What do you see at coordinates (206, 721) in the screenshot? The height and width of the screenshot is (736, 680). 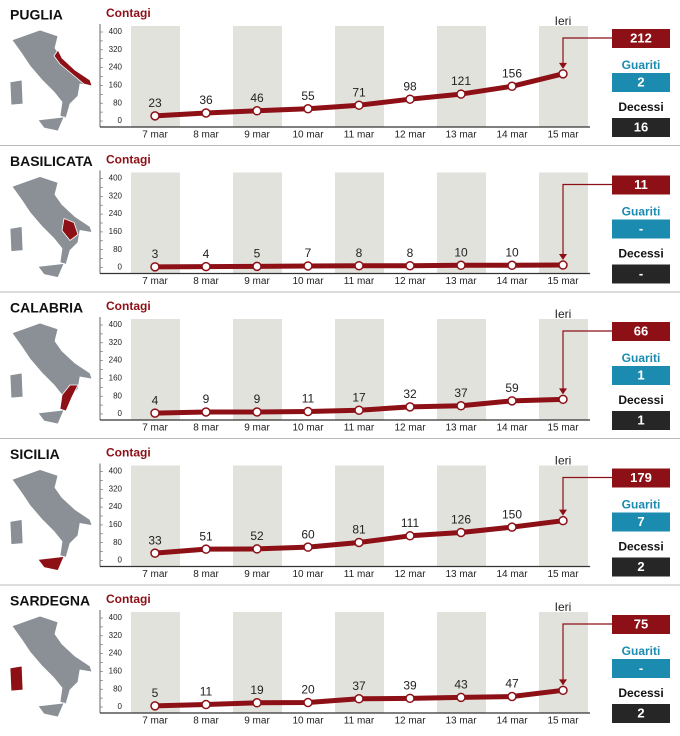 I see `x-tick-label: 8 mar` at bounding box center [206, 721].